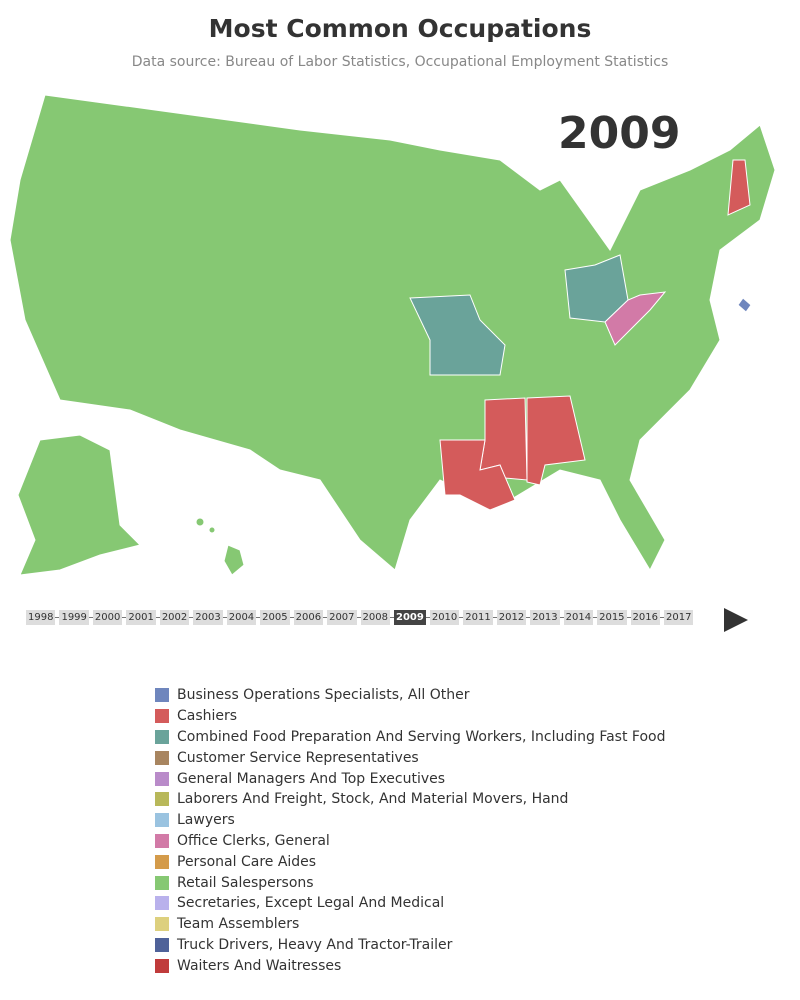  I want to click on year-button: 2004, so click(241, 617).